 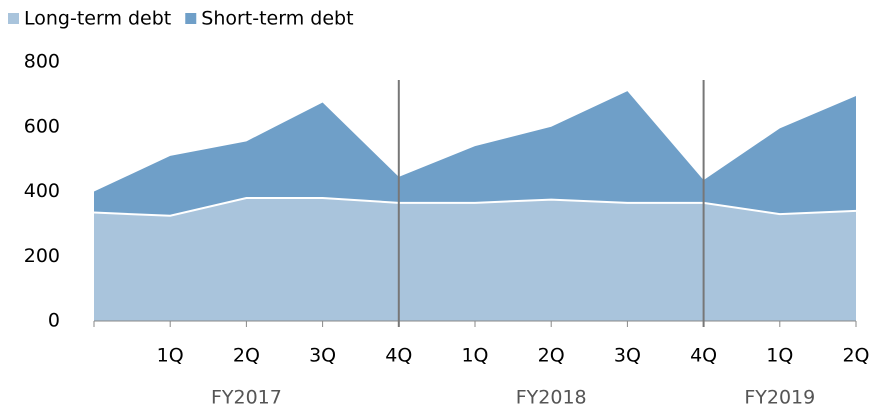 What do you see at coordinates (42, 191) in the screenshot?
I see `y-tick-label: 400` at bounding box center [42, 191].